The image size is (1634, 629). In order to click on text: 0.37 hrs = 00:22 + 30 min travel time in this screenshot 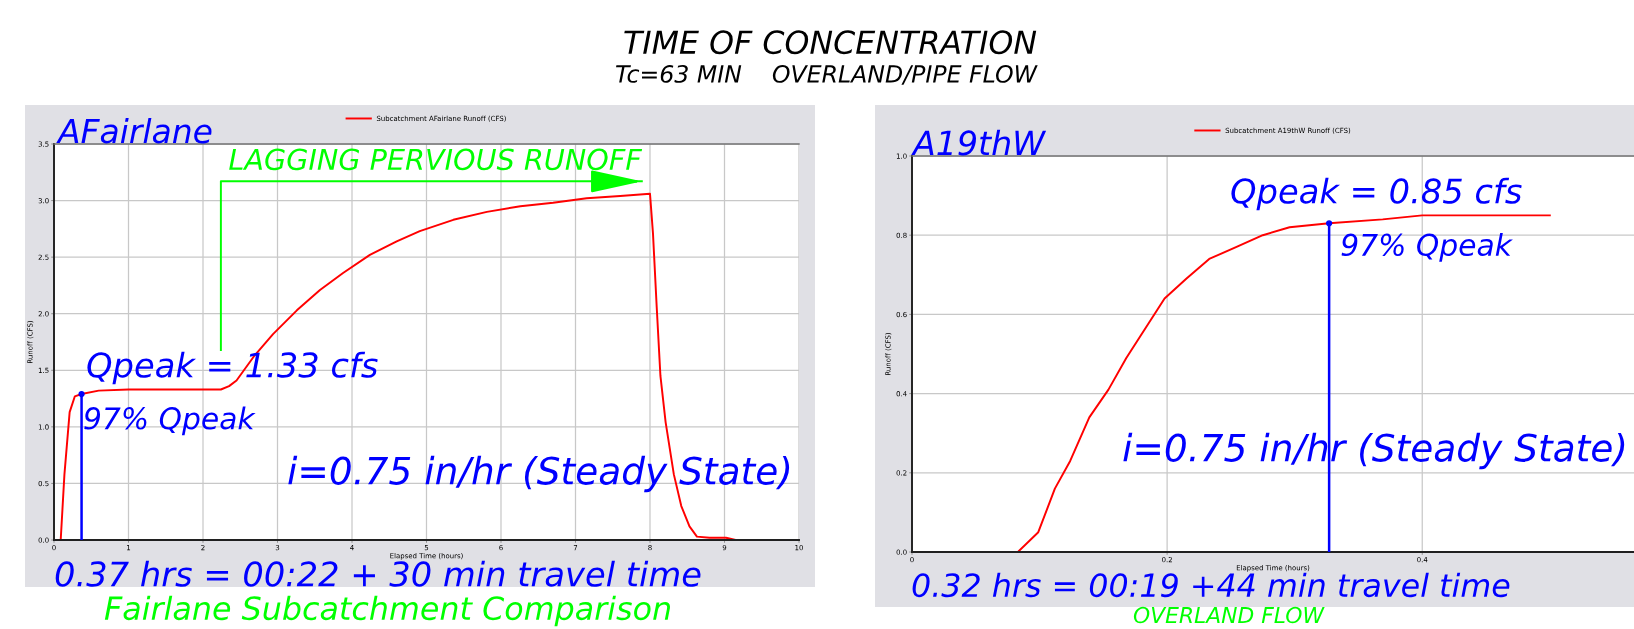, I will do `click(378, 573)`.